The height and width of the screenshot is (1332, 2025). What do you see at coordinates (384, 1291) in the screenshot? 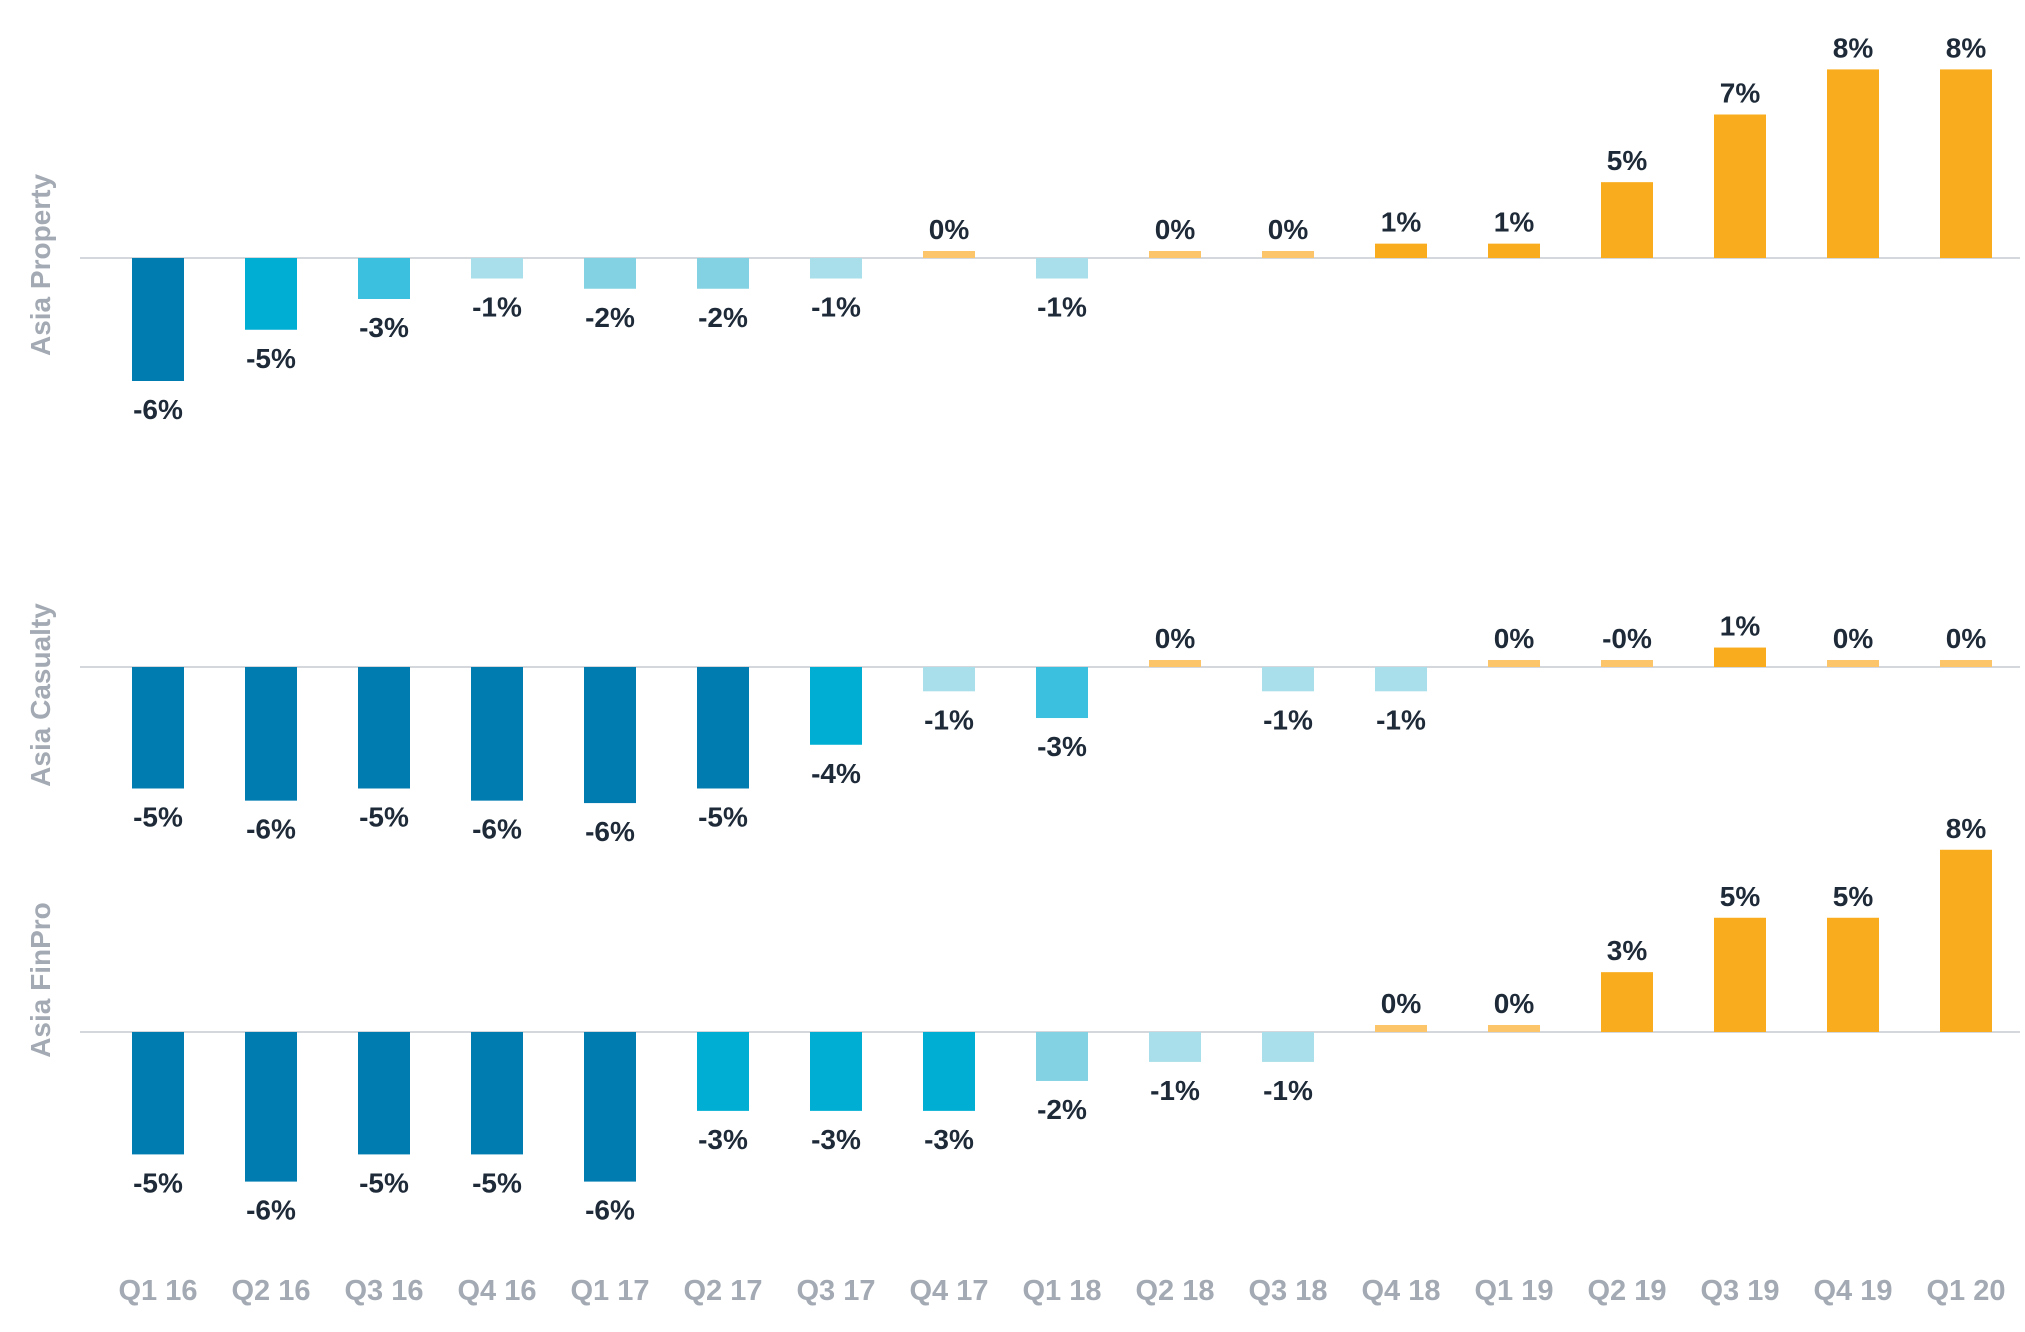
I see `x-tick-label-2: Q3 16` at bounding box center [384, 1291].